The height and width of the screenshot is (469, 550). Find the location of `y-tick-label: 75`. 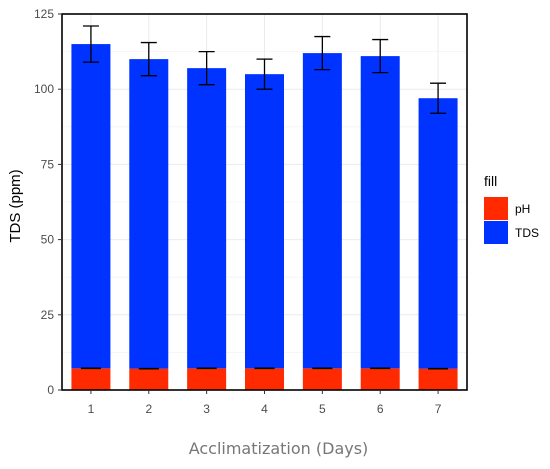

y-tick-label: 75 is located at coordinates (48, 164).